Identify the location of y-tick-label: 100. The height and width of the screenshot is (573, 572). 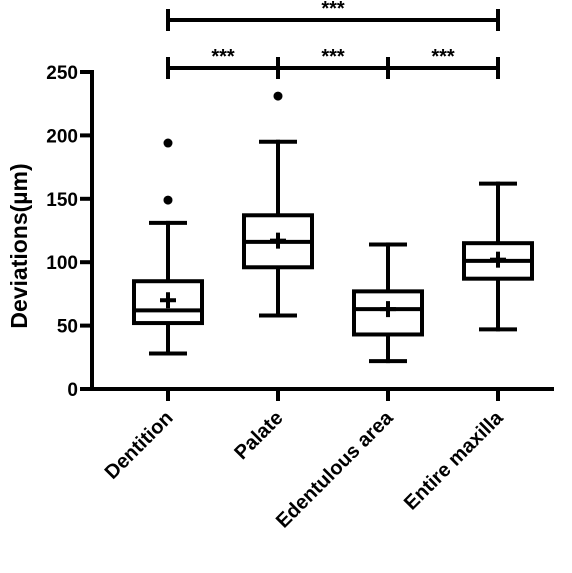
(62, 263).